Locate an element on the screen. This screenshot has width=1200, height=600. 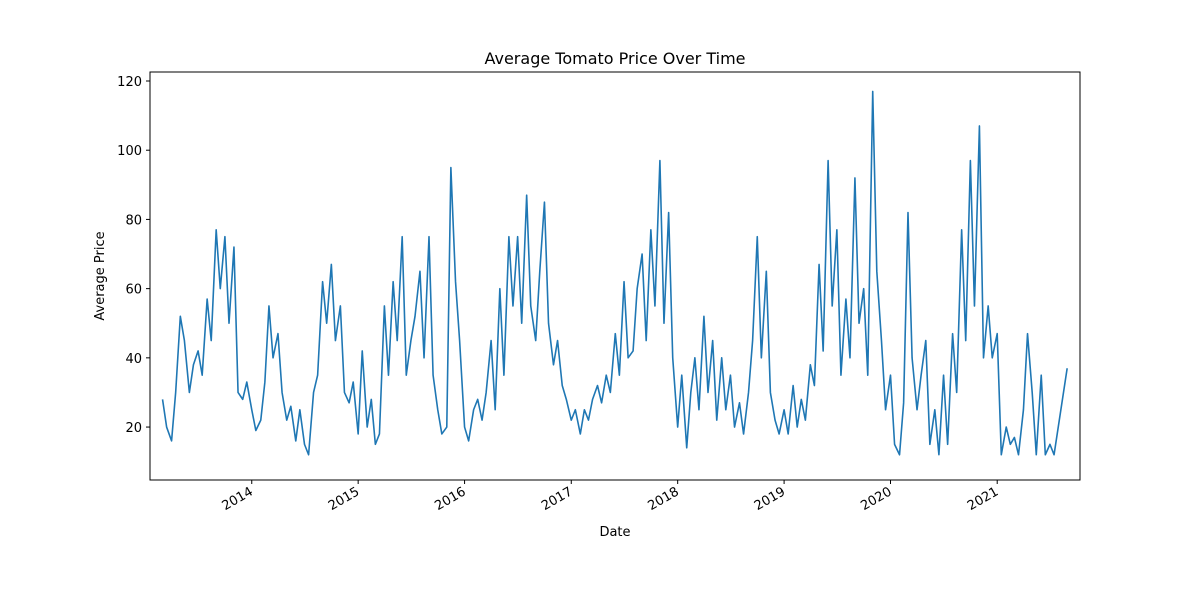
x-axis-label: Date is located at coordinates (614, 532).